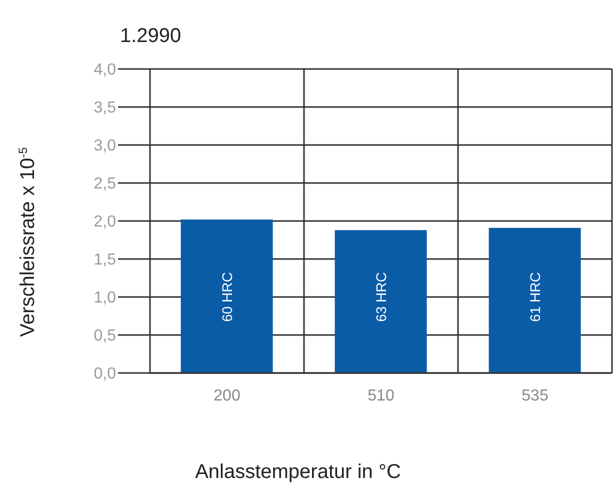 This screenshot has width=614, height=500. I want to click on y-tick-label: 2,5, so click(105, 184).